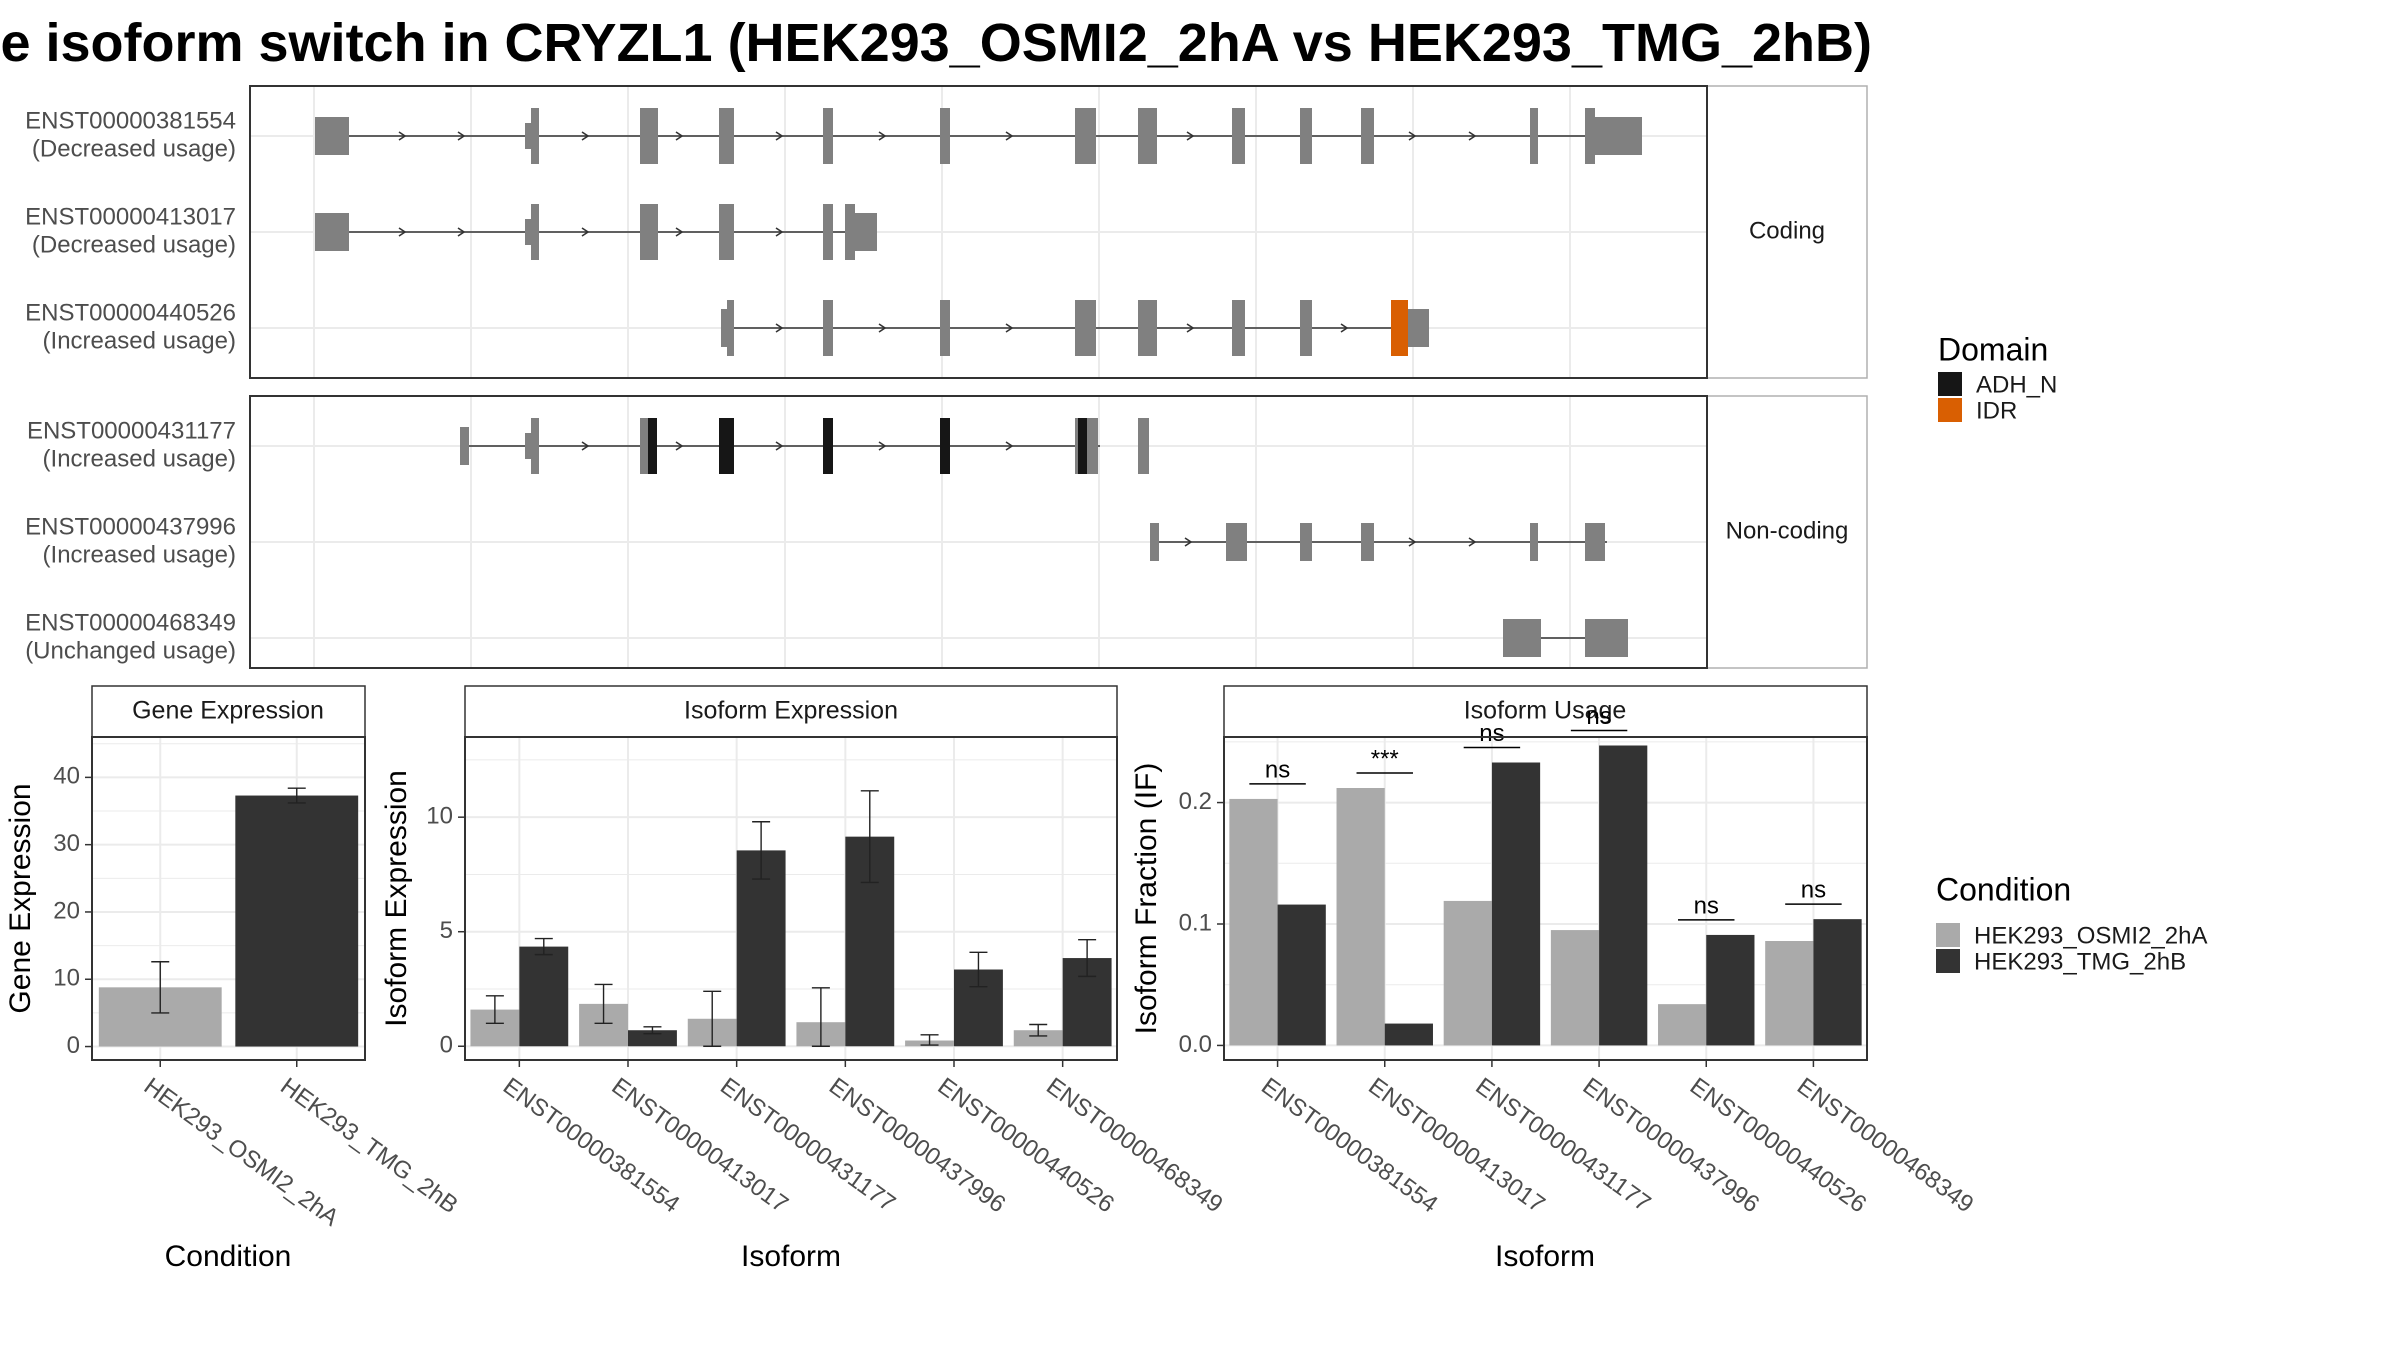 The height and width of the screenshot is (1350, 2400). What do you see at coordinates (130, 650) in the screenshot?
I see `isoform-status-label: (Unchanged usage)` at bounding box center [130, 650].